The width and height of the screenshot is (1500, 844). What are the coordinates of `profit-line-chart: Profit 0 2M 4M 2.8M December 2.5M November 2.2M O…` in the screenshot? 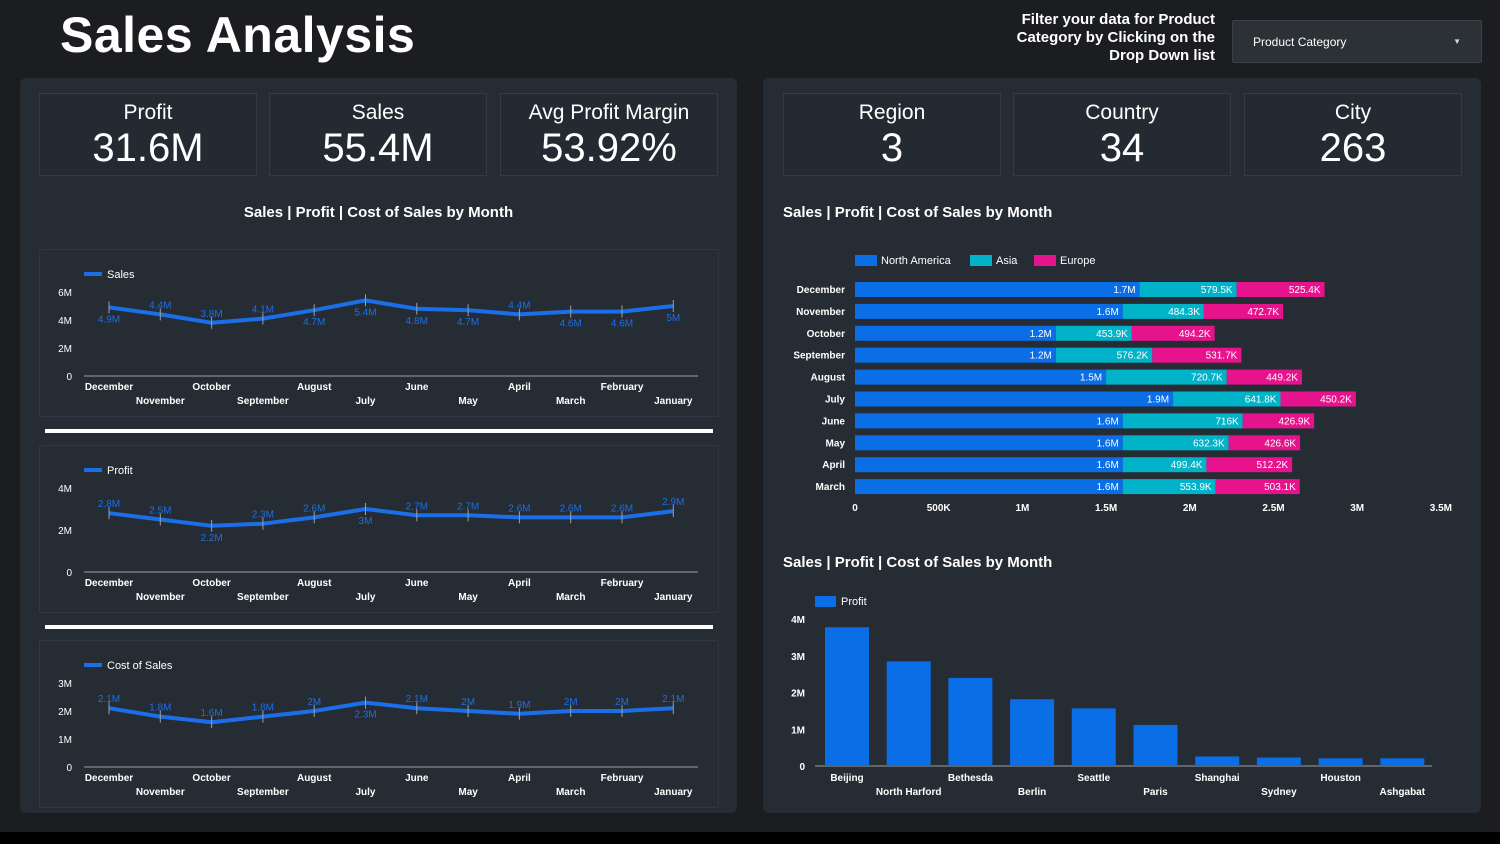 It's located at (378, 534).